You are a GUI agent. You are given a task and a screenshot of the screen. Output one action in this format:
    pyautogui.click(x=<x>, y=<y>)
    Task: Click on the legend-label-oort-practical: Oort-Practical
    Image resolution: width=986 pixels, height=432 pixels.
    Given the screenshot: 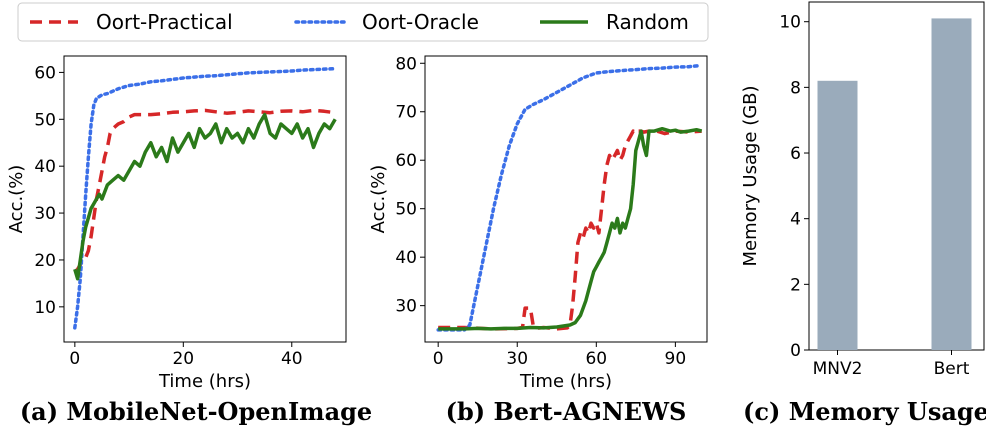 What is the action you would take?
    pyautogui.click(x=164, y=22)
    